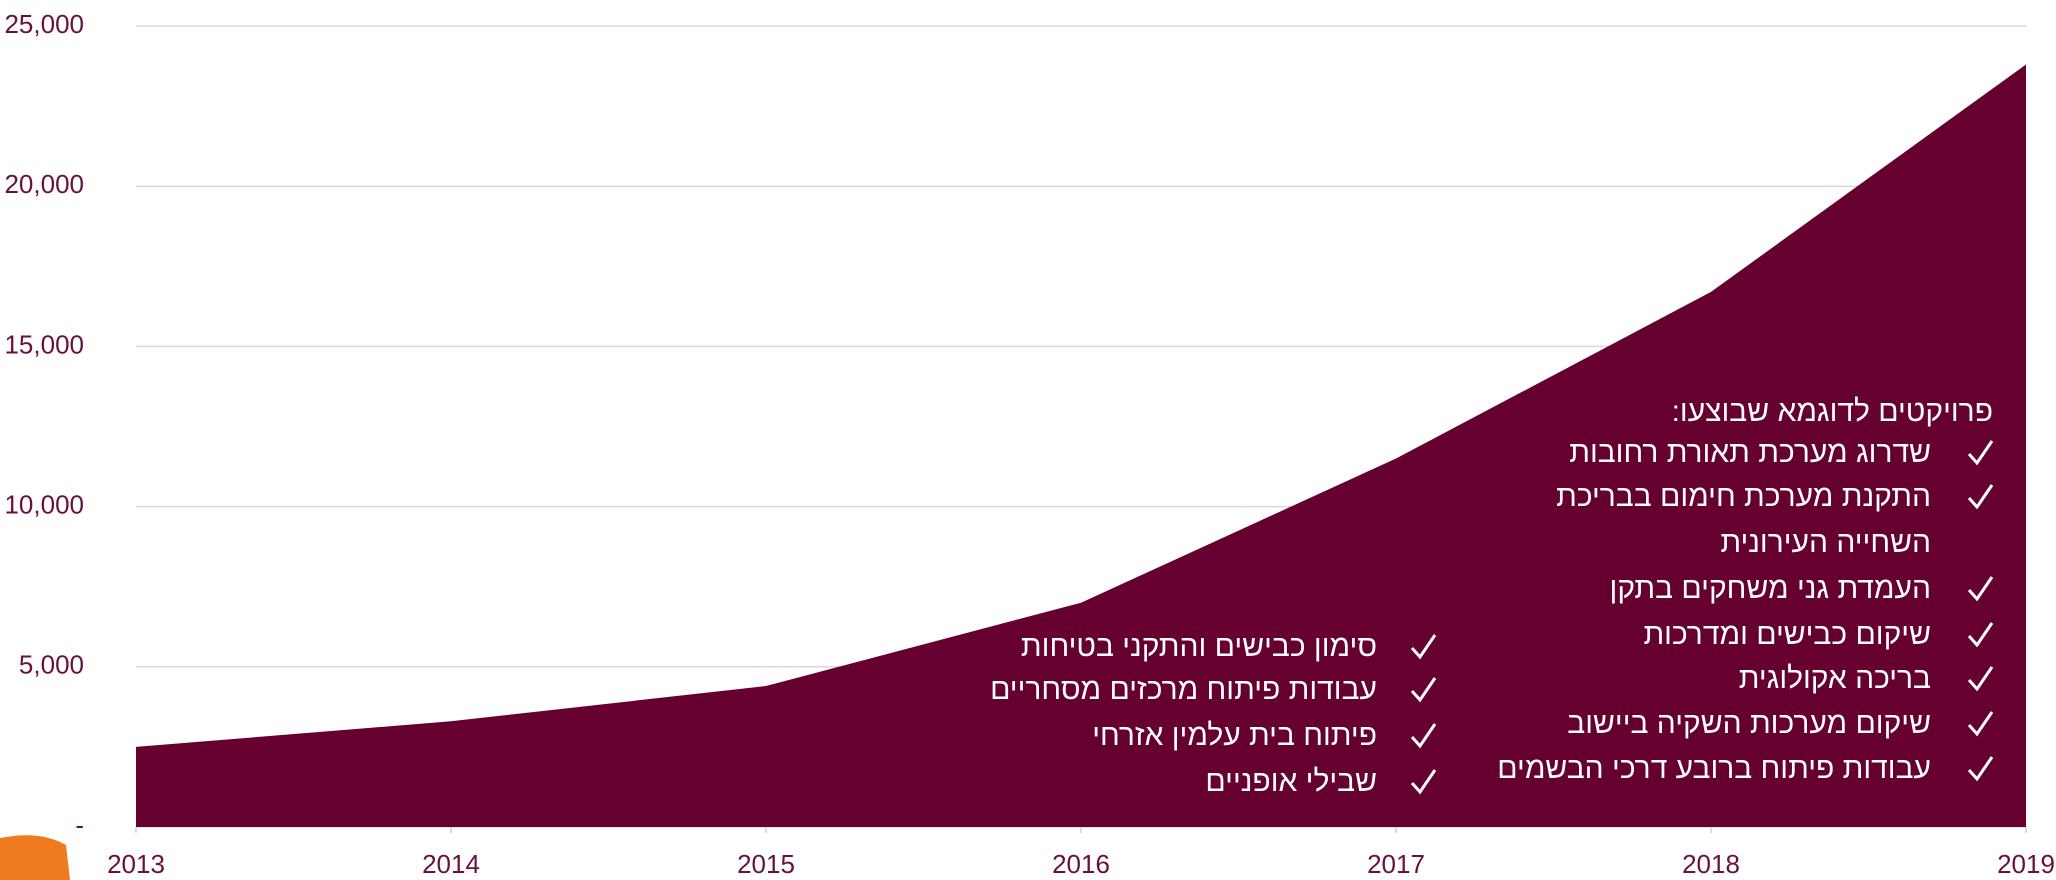 The image size is (2056, 880). I want to click on decoration, so click(35, 857).